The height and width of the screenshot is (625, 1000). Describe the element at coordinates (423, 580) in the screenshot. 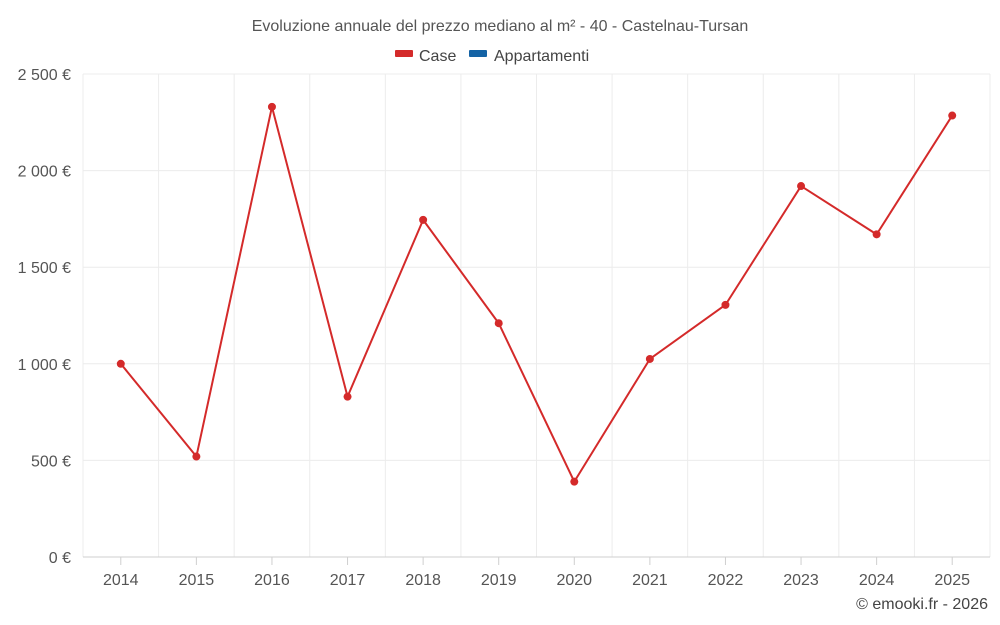

I see `x-tick-label: 2018` at that location.